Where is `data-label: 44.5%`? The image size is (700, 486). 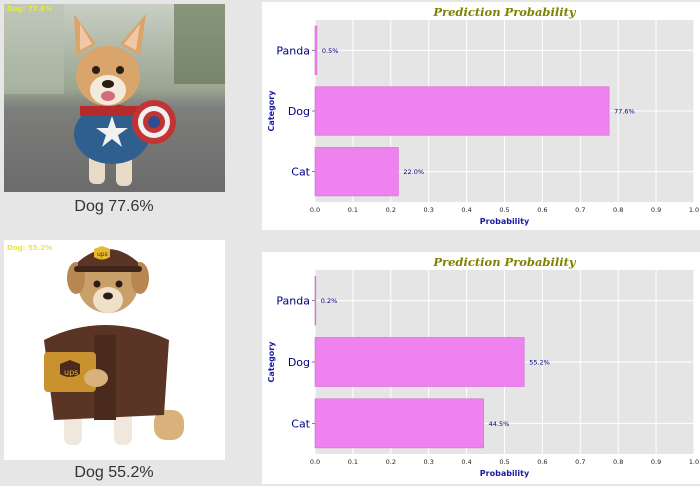 data-label: 44.5% is located at coordinates (499, 424).